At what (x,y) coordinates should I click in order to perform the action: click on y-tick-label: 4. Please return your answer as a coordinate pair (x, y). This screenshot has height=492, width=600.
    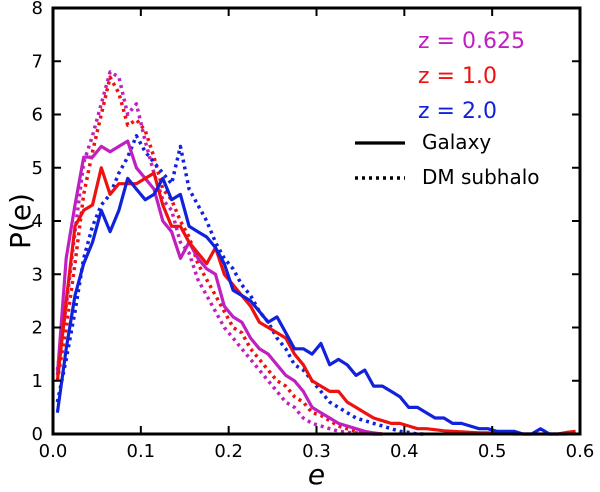
    Looking at the image, I should click on (37, 221).